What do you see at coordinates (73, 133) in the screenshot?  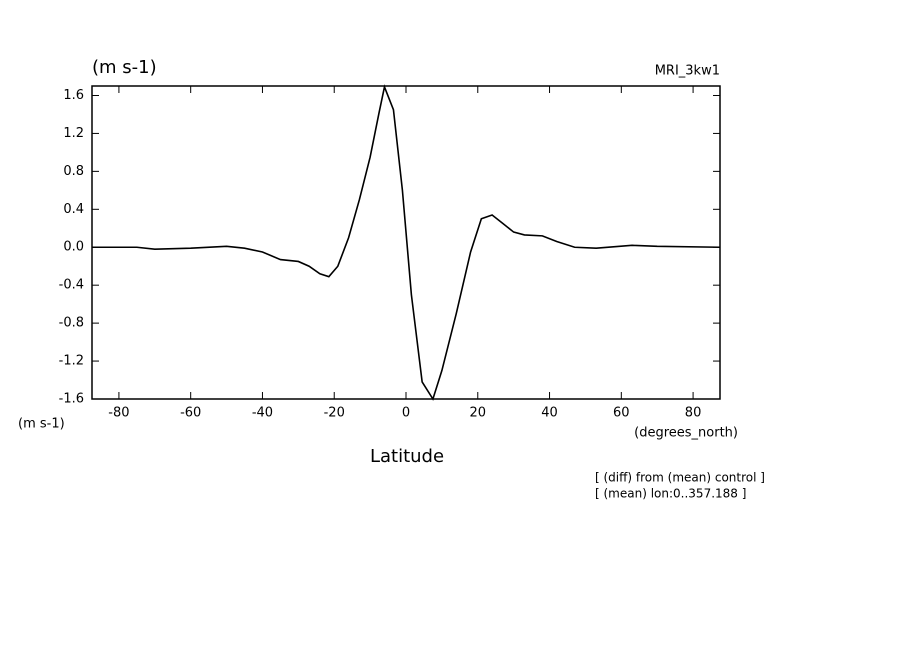 I see `y-tick-label: 1.2` at bounding box center [73, 133].